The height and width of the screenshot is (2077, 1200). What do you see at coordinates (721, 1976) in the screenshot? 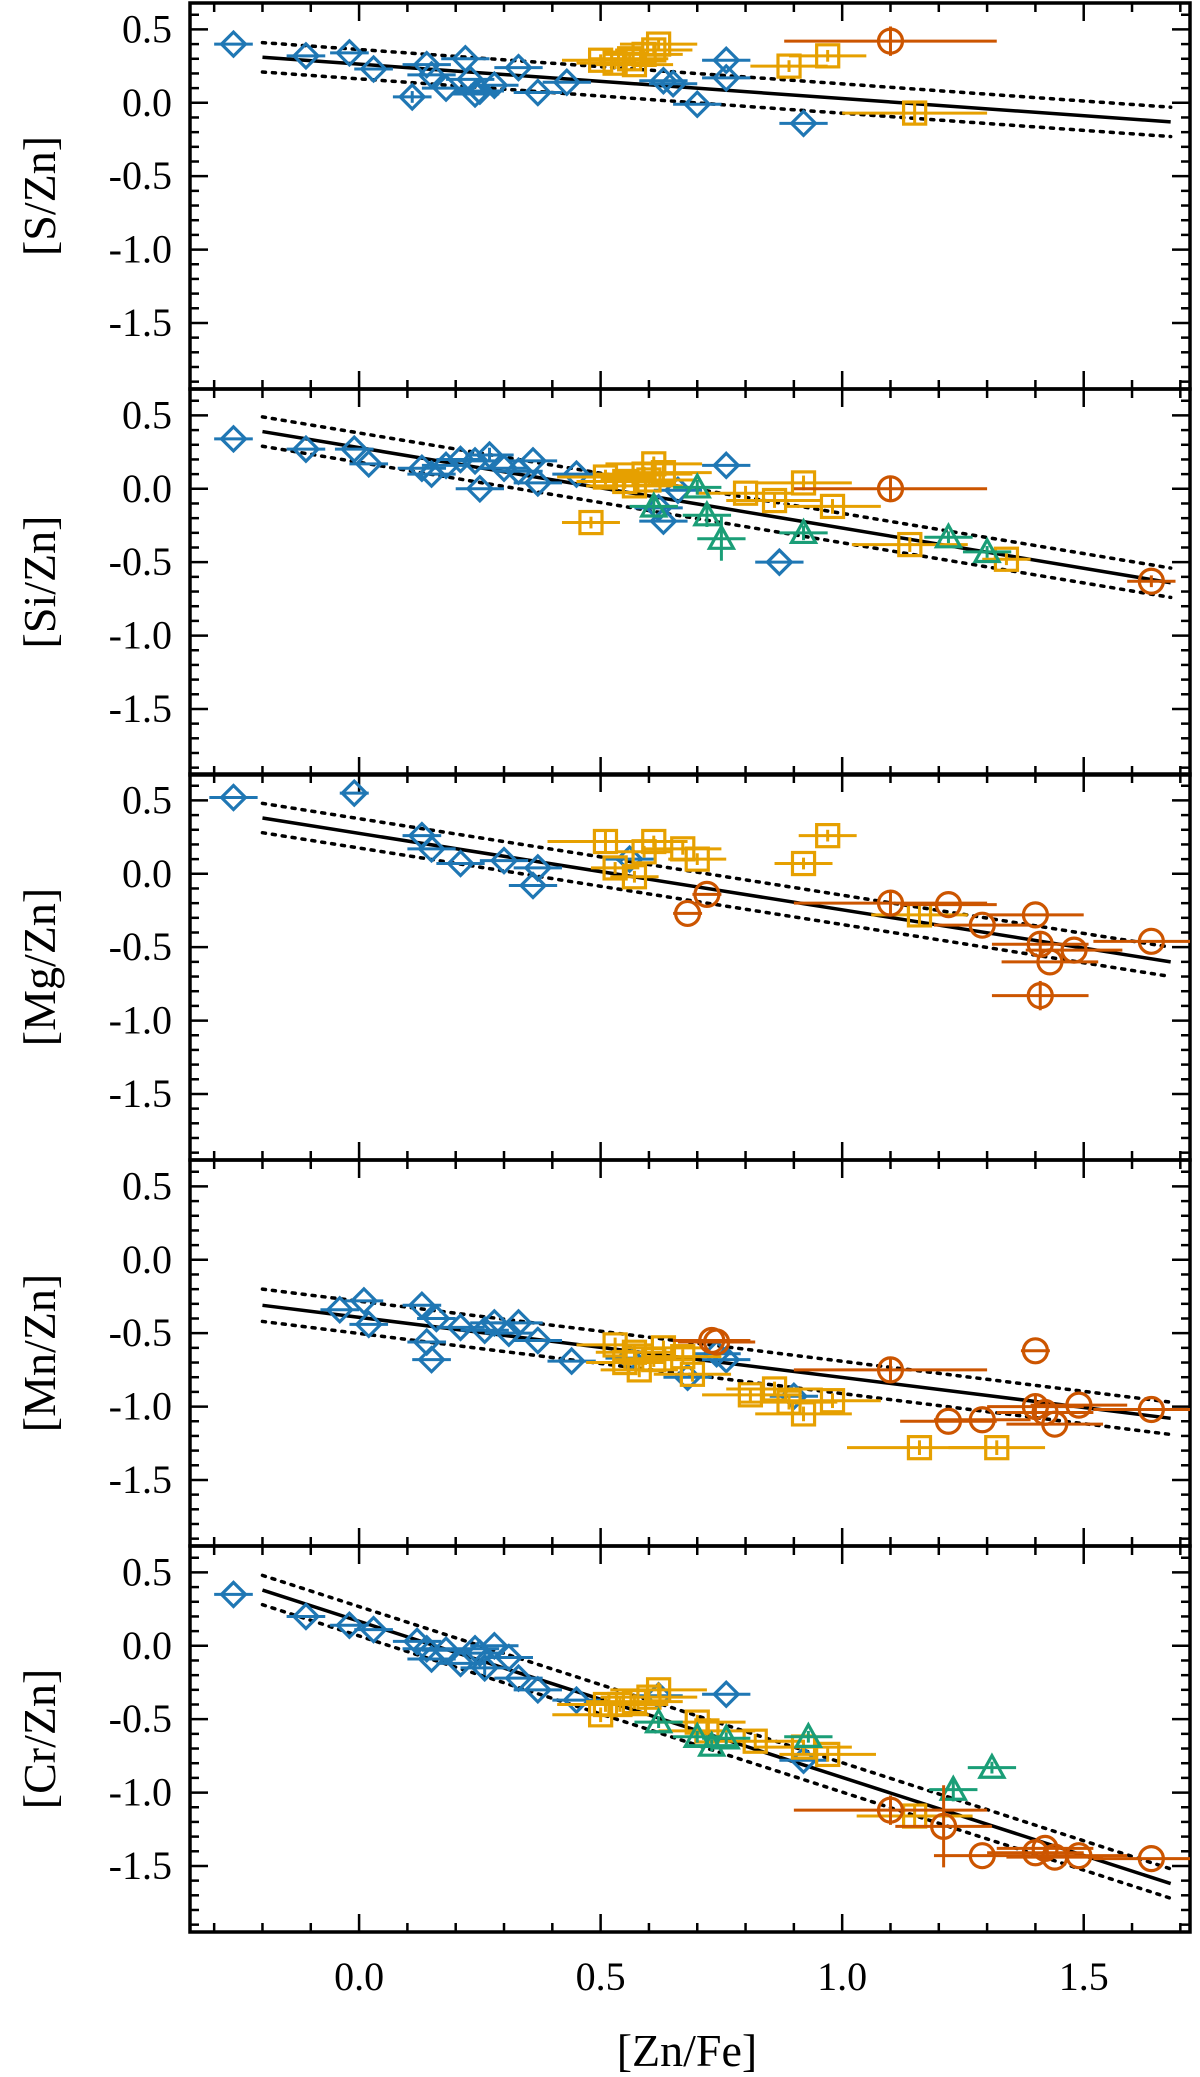
I see `x-tick-labels: 0.0 0.5 1.0 1.5` at bounding box center [721, 1976].